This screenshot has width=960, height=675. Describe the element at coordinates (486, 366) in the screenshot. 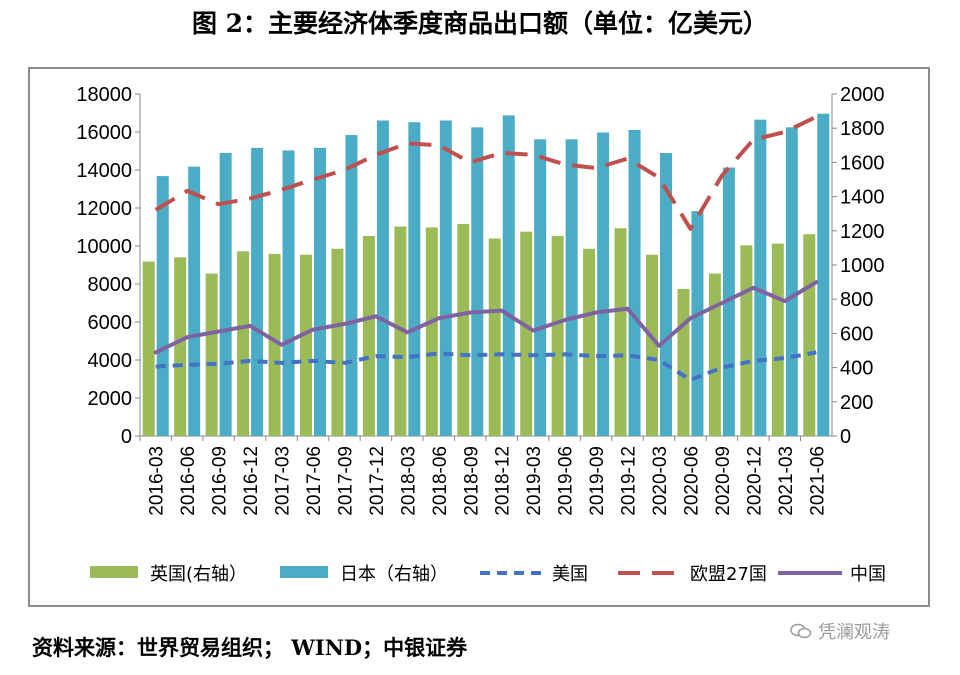

I see `line-us` at that location.